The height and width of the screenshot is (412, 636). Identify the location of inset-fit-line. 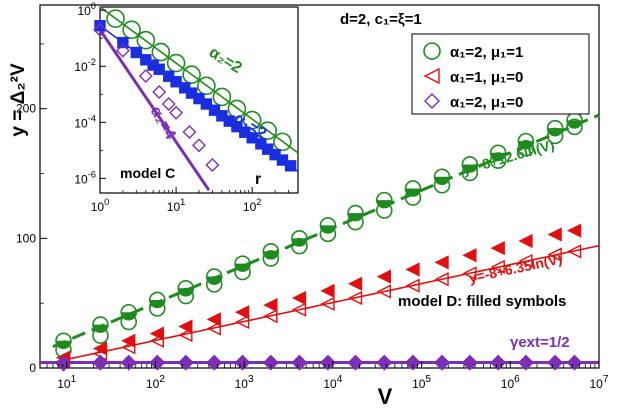
(154, 110).